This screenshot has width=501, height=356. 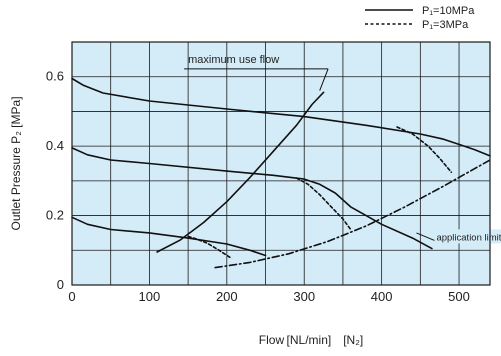 I want to click on x-axis-title: Flow [NL/min] [N₂], so click(x=311, y=340).